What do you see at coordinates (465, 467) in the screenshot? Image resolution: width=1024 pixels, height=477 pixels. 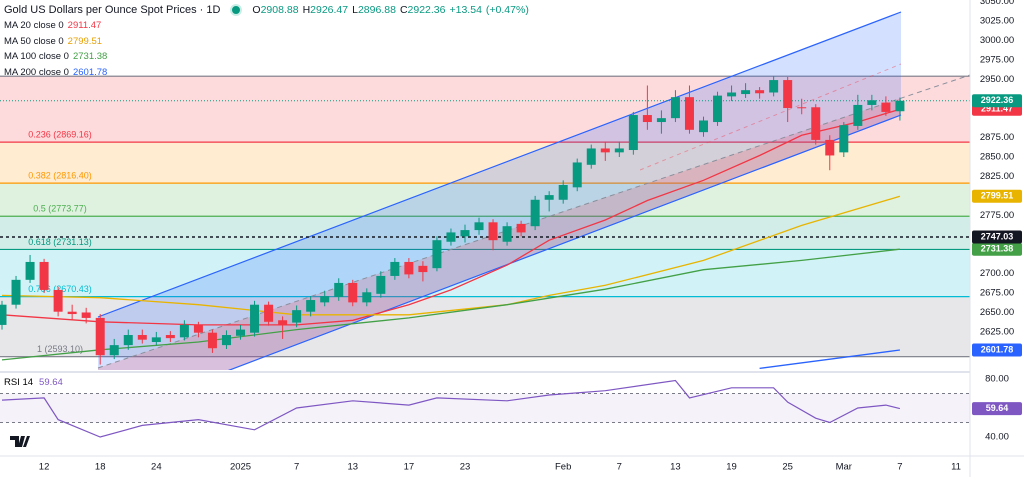 I see `x-tick-label: 23` at bounding box center [465, 467].